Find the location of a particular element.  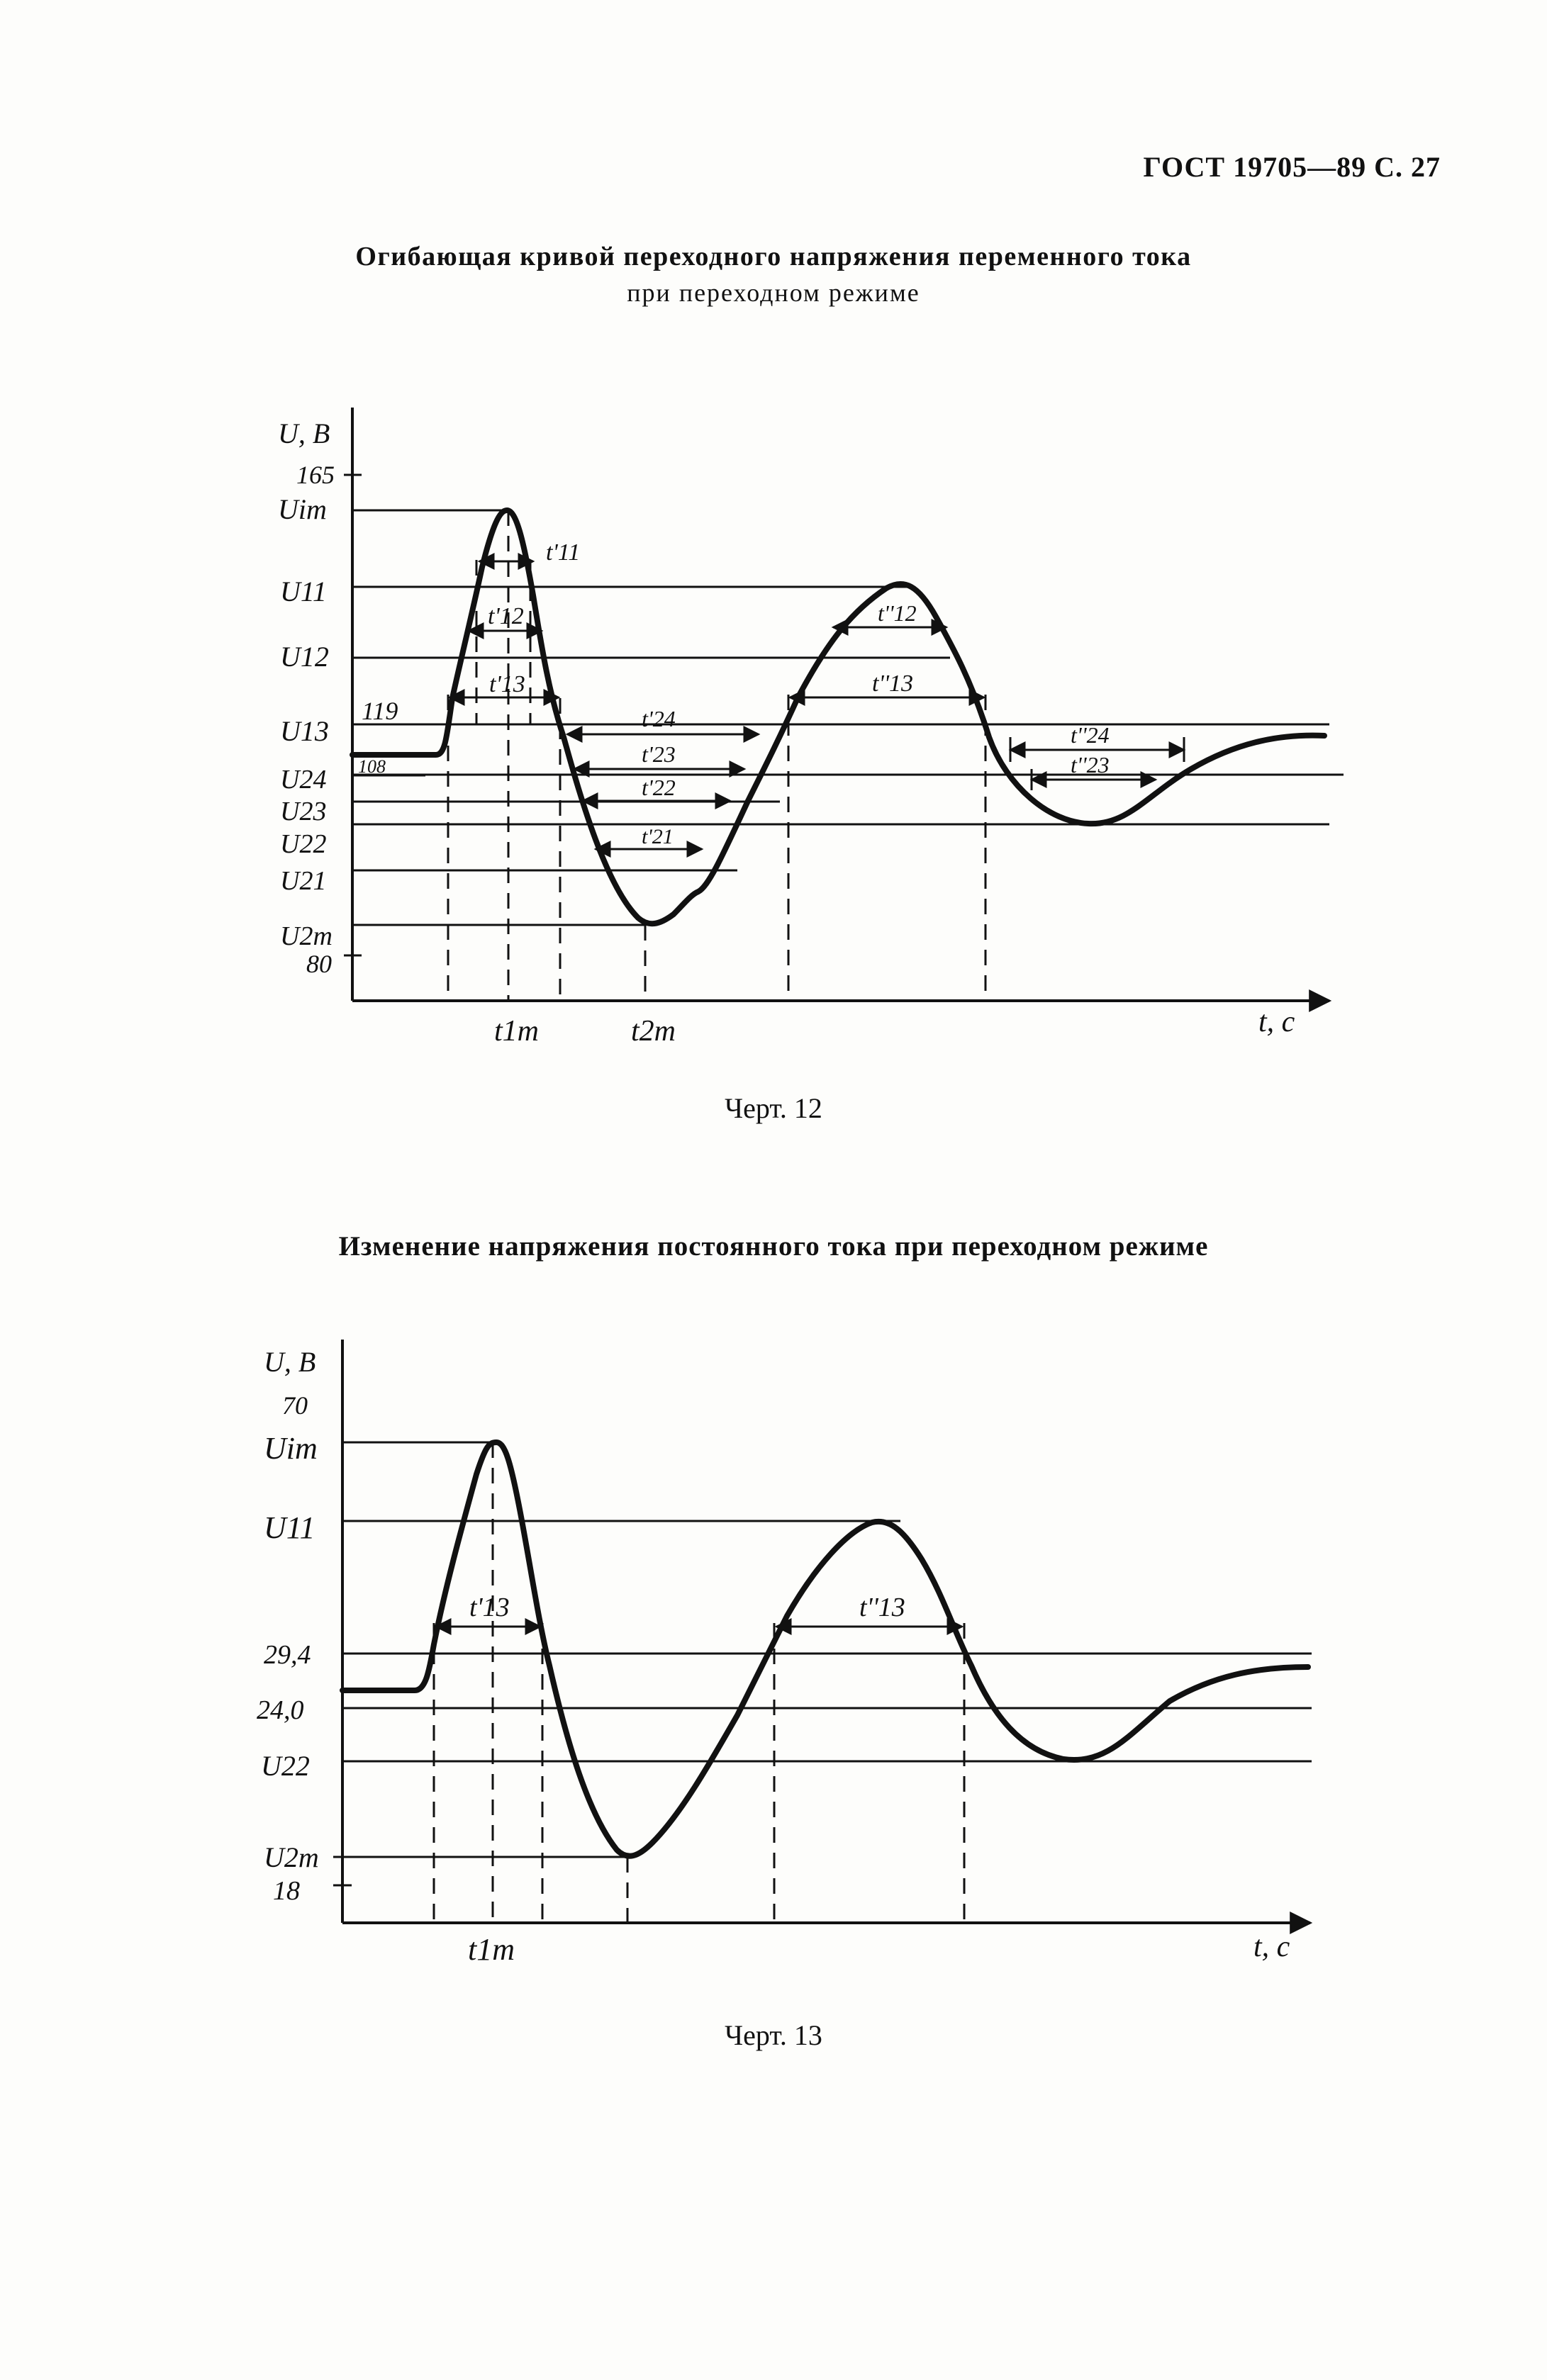

figure1-tick-u22: U22 is located at coordinates (303, 844).